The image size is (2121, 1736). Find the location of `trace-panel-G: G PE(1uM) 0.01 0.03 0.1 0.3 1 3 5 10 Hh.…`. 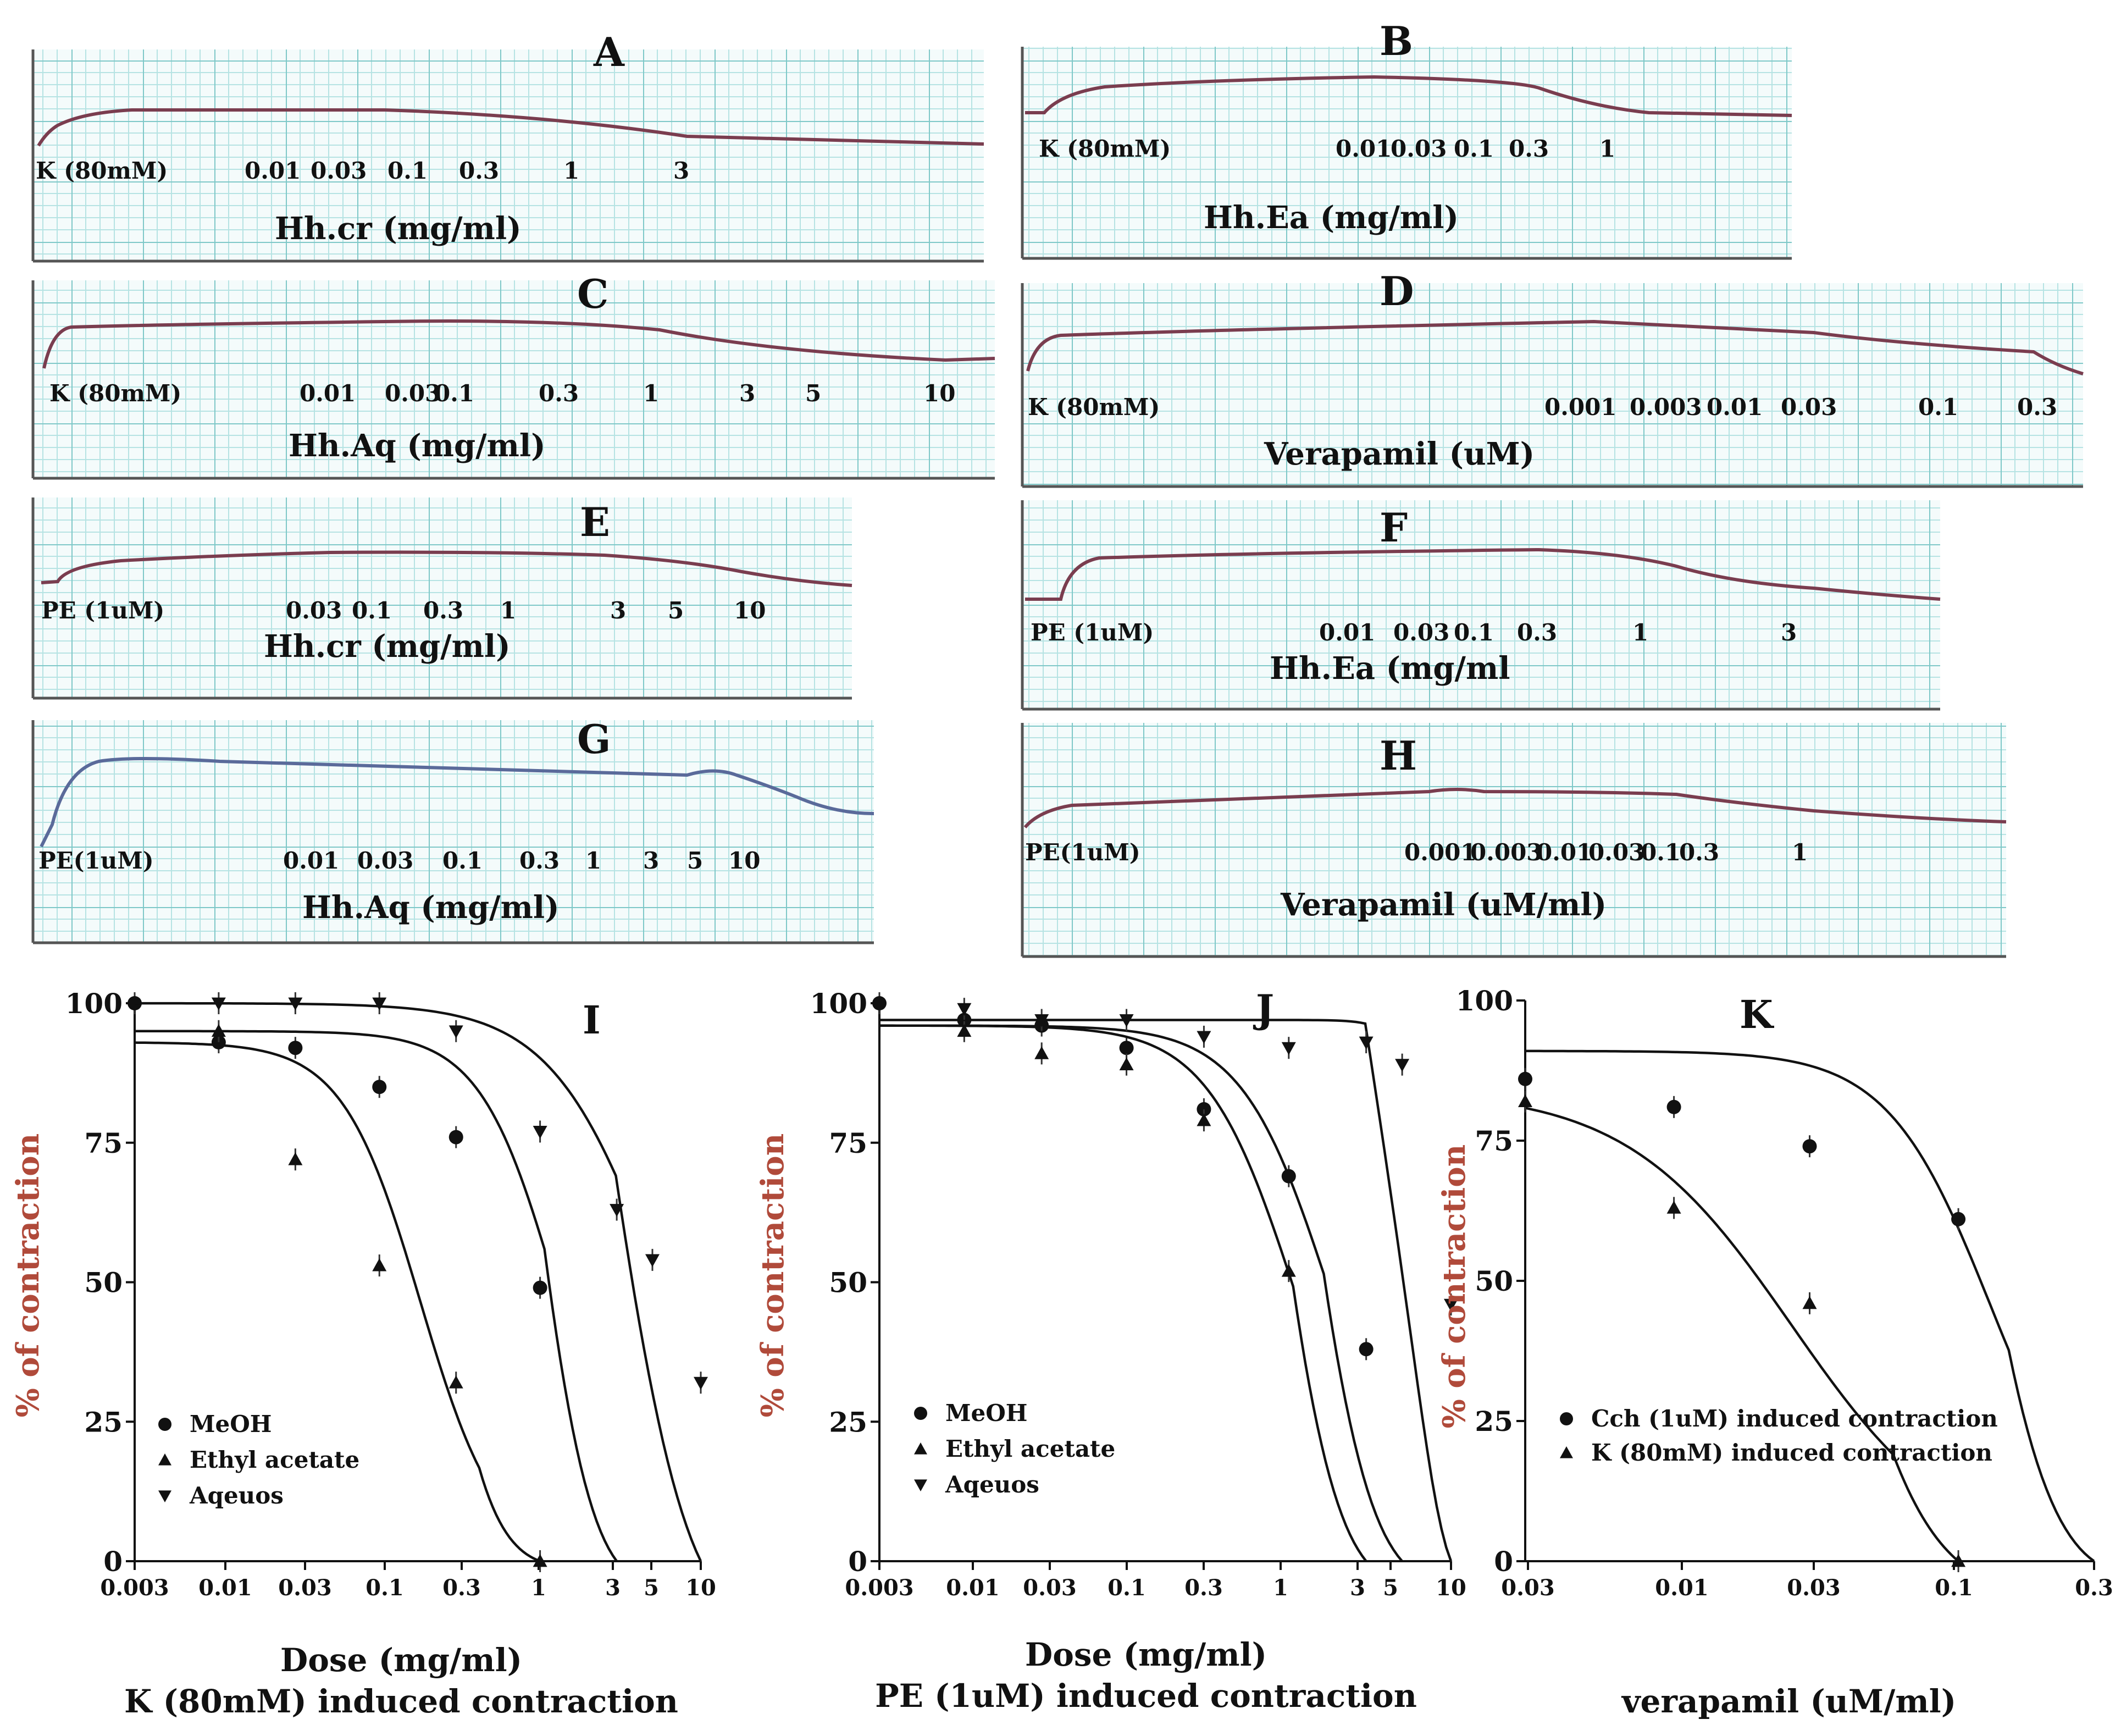

trace-panel-G: G PE(1uM) 0.01 0.03 0.1 0.3 1 3 5 10 Hh.… is located at coordinates (453, 830).